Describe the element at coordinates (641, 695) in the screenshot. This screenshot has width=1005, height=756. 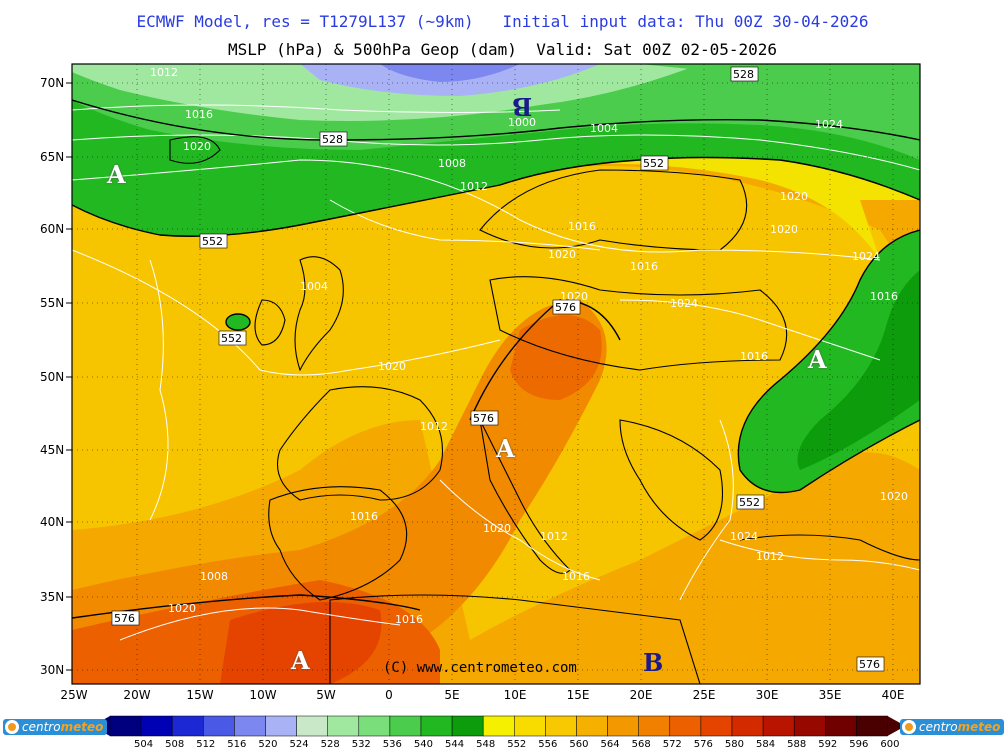
I see `lon-label: 20E` at that location.